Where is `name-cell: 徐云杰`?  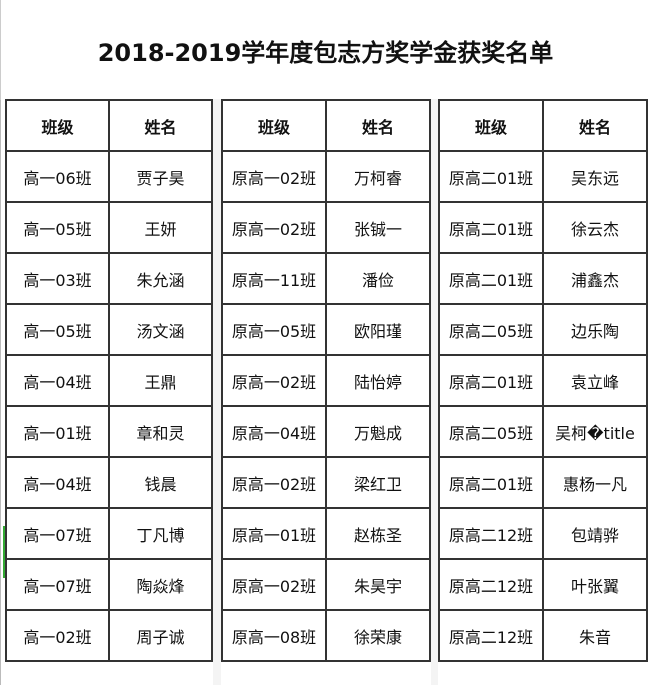
name-cell: 徐云杰 is located at coordinates (595, 227).